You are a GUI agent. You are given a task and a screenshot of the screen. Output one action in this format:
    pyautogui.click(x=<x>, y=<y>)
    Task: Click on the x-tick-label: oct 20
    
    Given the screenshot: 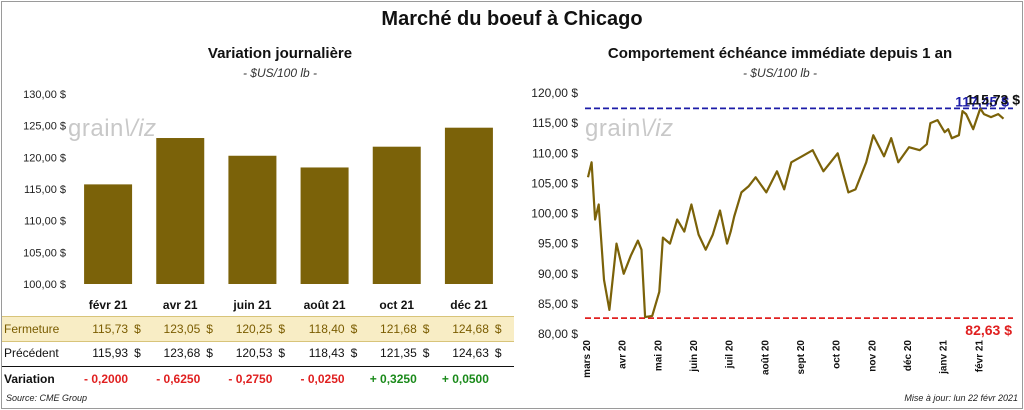 What is the action you would take?
    pyautogui.click(x=837, y=354)
    